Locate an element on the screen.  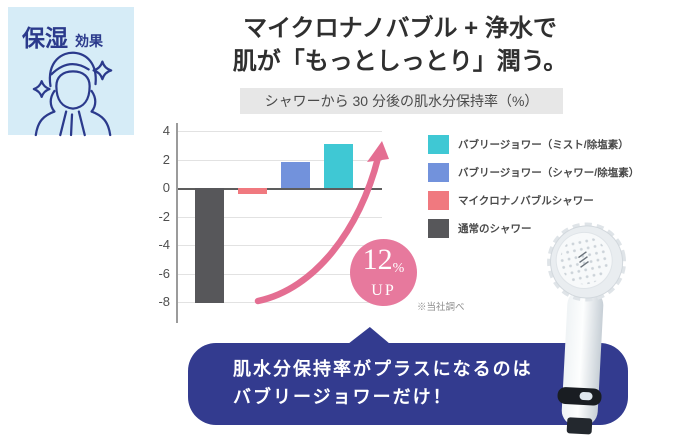
bubble-tail is located at coordinates (369, 335).